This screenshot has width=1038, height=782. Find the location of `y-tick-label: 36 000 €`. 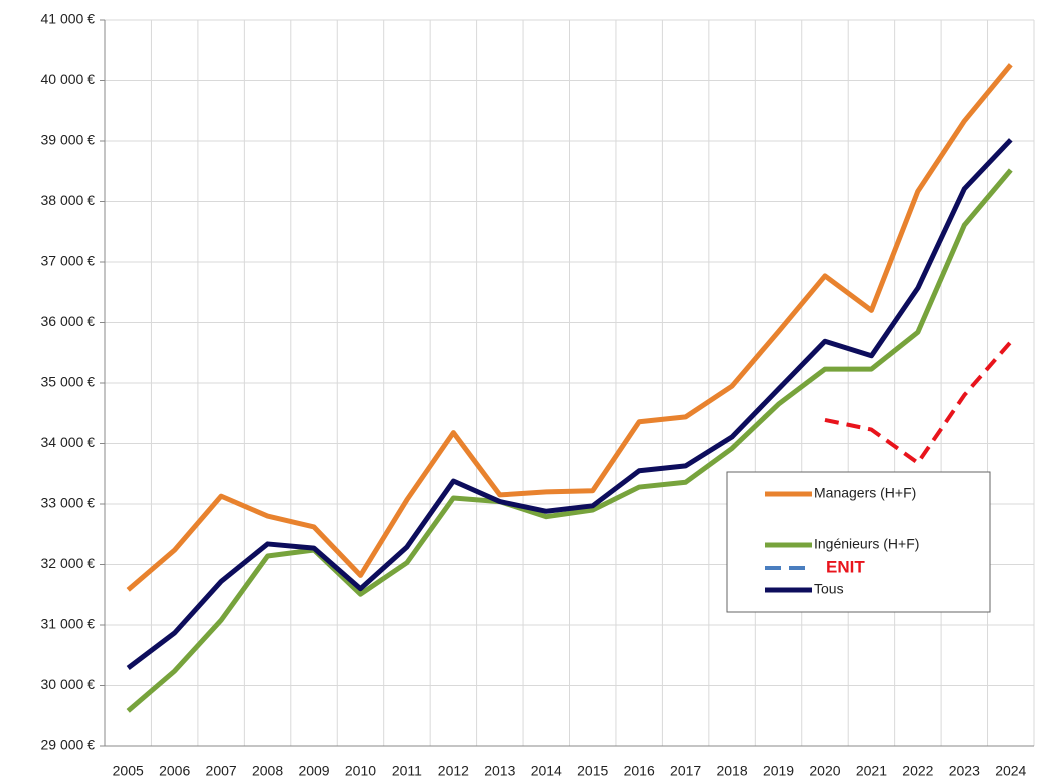

y-tick-label: 36 000 € is located at coordinates (68, 321).